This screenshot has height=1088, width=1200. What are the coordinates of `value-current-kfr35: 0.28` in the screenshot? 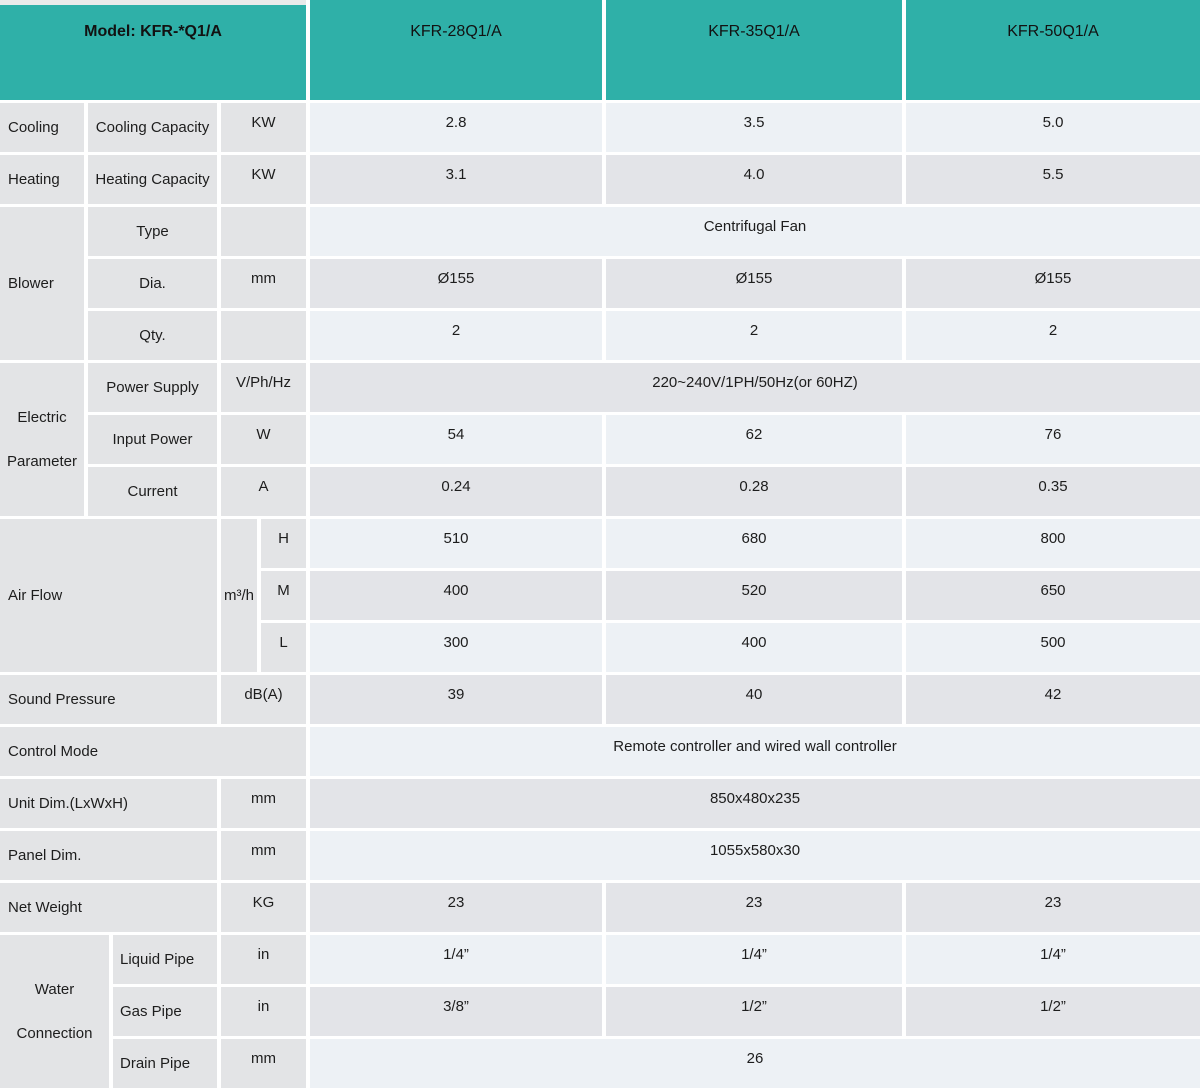 It's located at (754, 491).